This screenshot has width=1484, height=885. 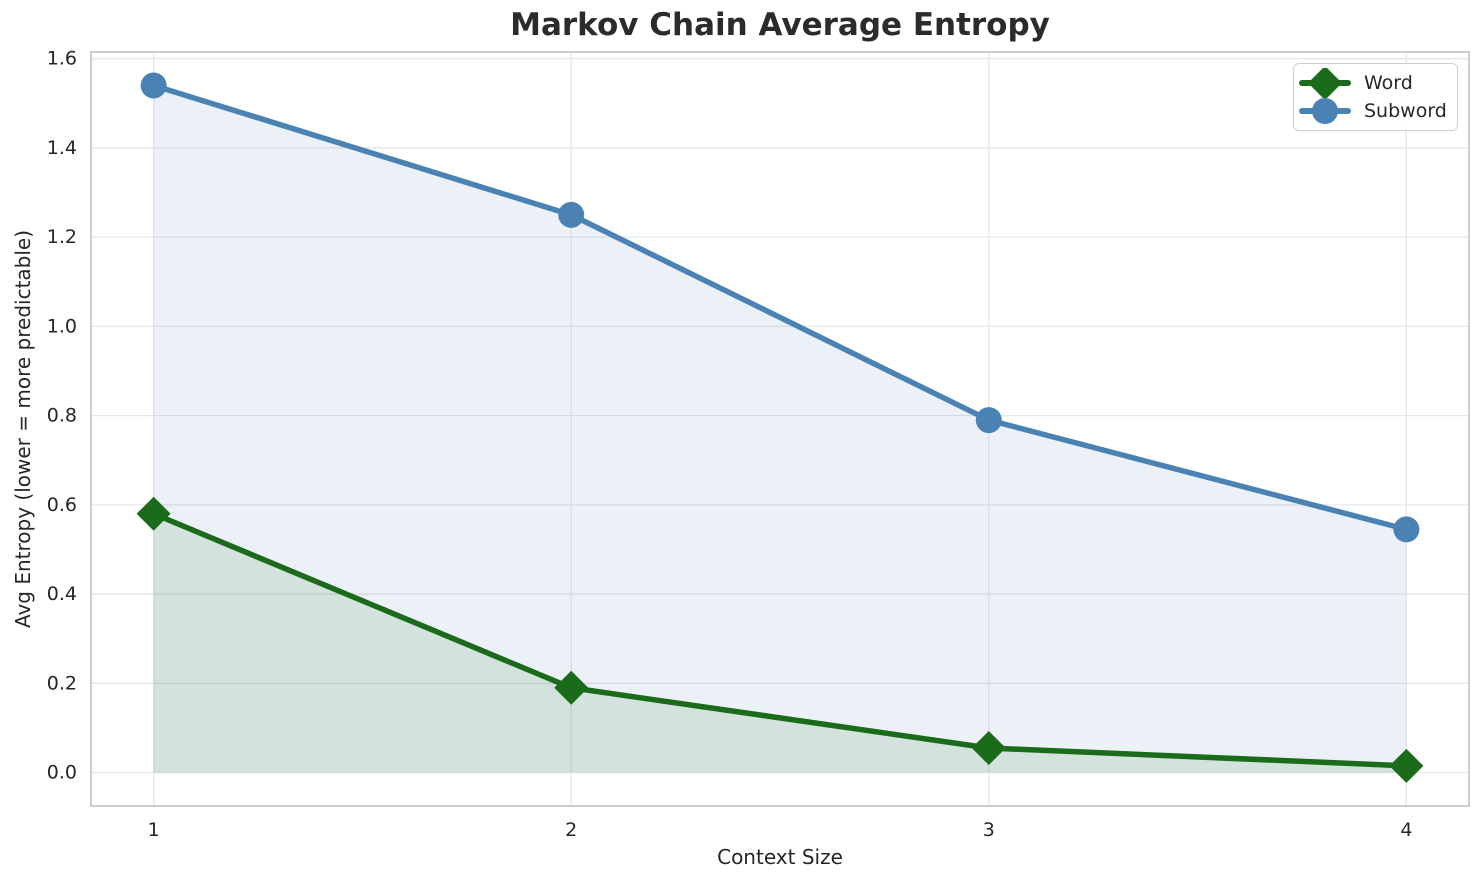 What do you see at coordinates (62, 326) in the screenshot?
I see `y-tick-label: 1.0` at bounding box center [62, 326].